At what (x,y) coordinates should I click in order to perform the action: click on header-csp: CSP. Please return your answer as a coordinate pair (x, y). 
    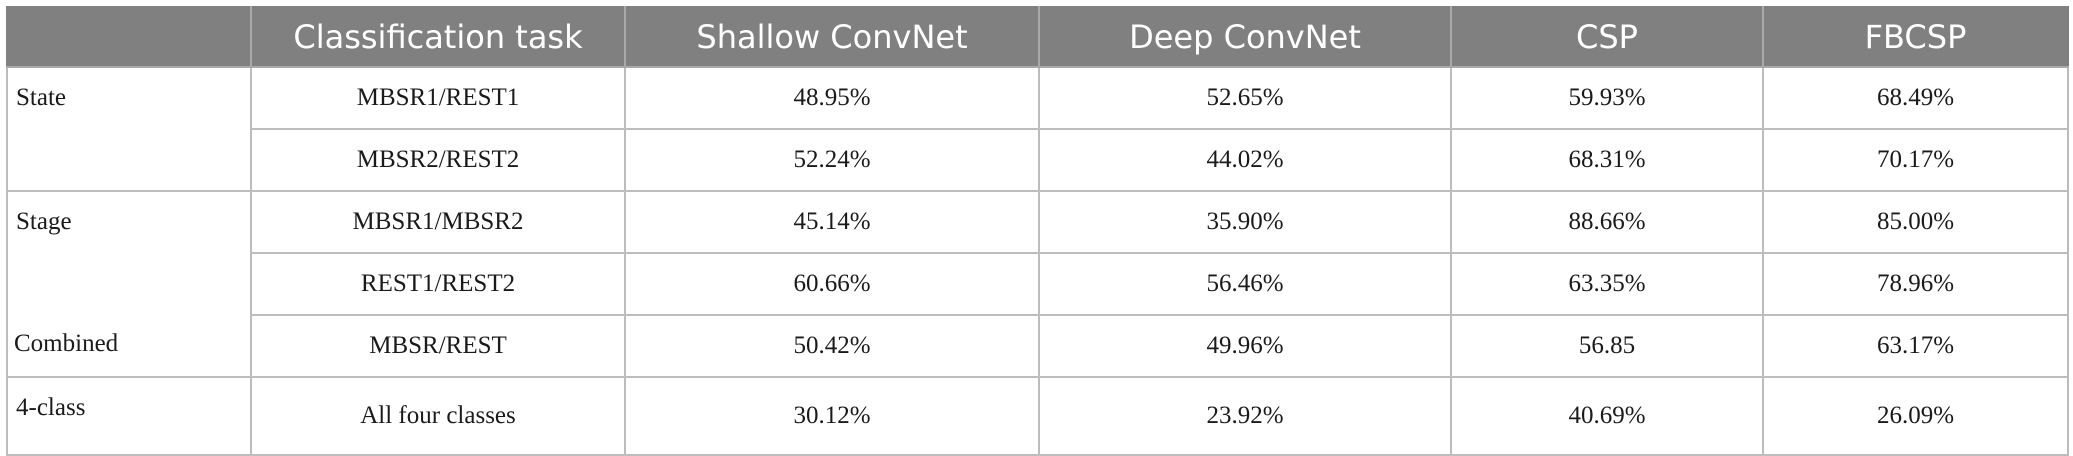
    Looking at the image, I should click on (1607, 37).